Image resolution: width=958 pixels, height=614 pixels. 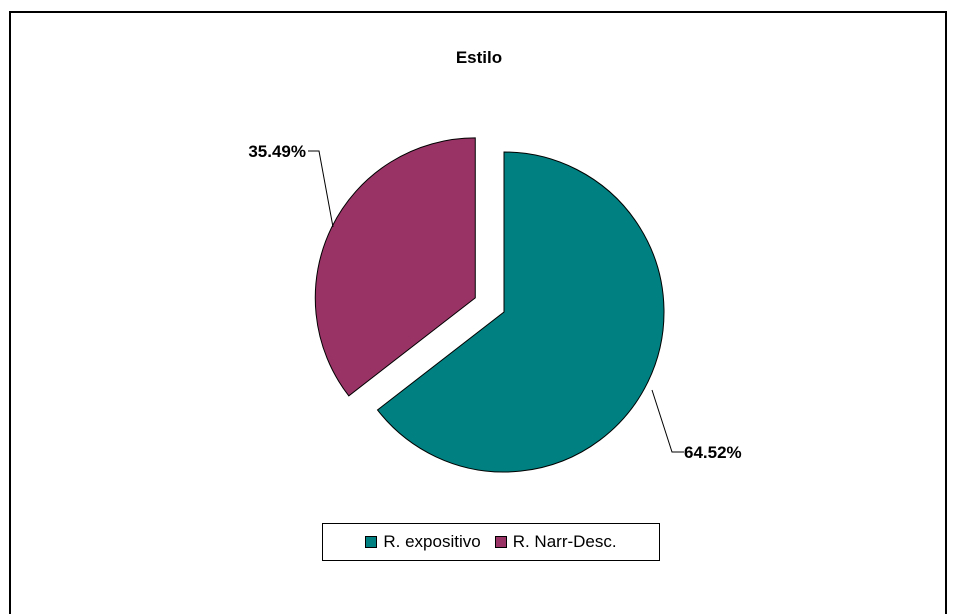 I want to click on slice-narr-desc, so click(x=395, y=267).